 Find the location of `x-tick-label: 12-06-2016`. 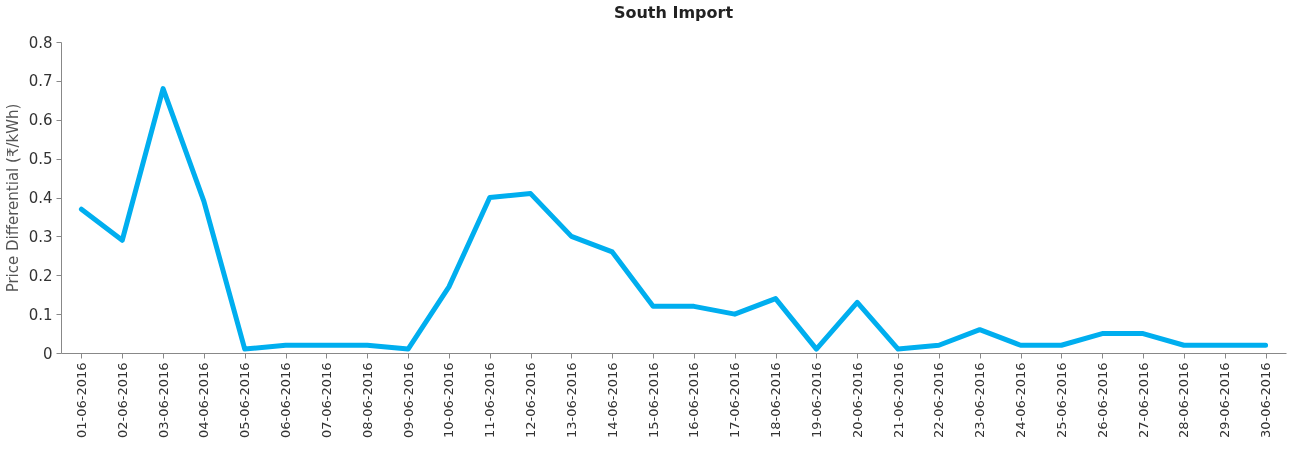

x-tick-label: 12-06-2016 is located at coordinates (531, 400).